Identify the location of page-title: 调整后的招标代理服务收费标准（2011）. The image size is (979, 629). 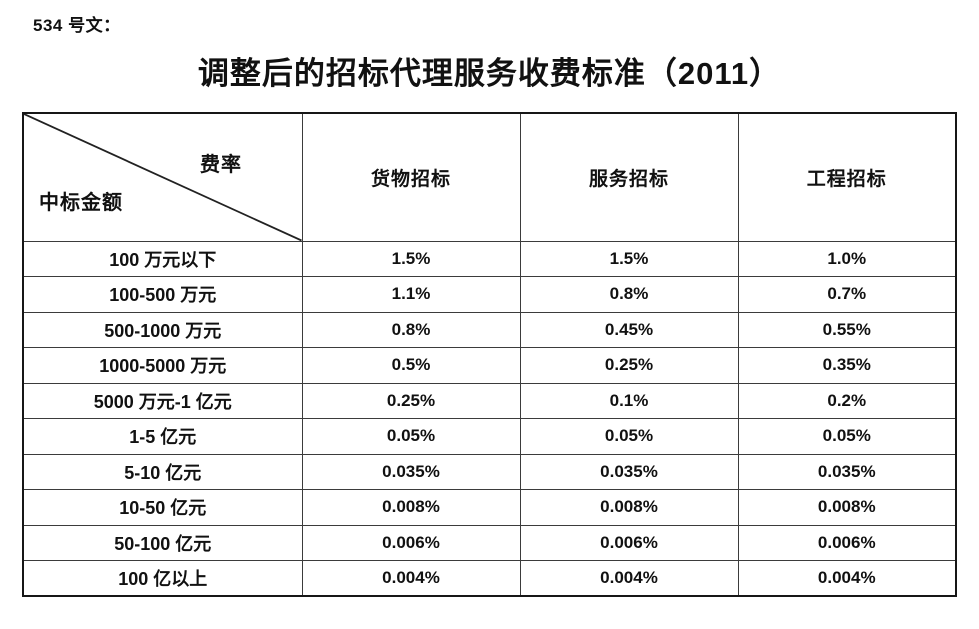
(489, 73).